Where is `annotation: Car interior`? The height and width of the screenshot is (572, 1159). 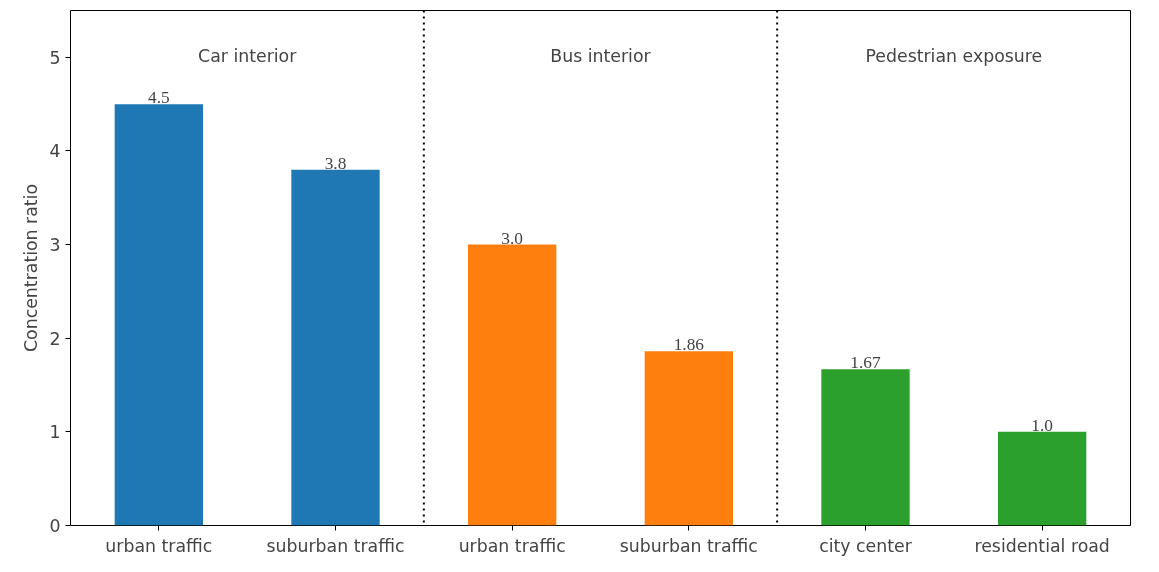 annotation: Car interior is located at coordinates (248, 55).